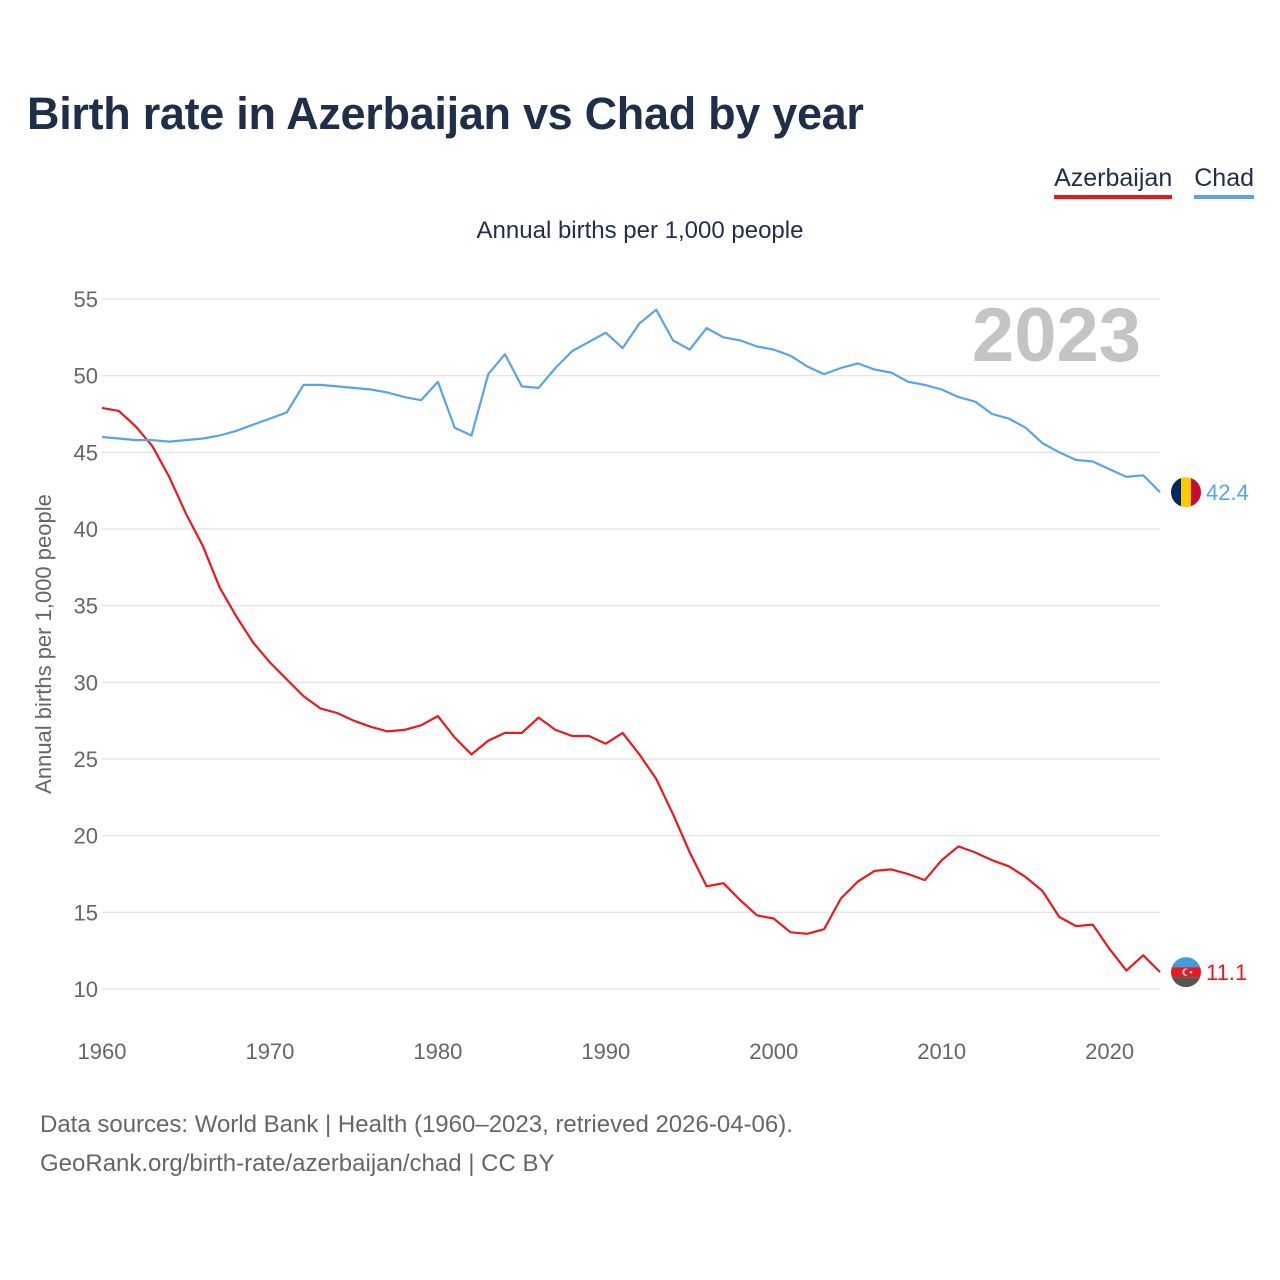 The height and width of the screenshot is (1280, 1280). What do you see at coordinates (941, 1051) in the screenshot?
I see `x-tick-label: 2010` at bounding box center [941, 1051].